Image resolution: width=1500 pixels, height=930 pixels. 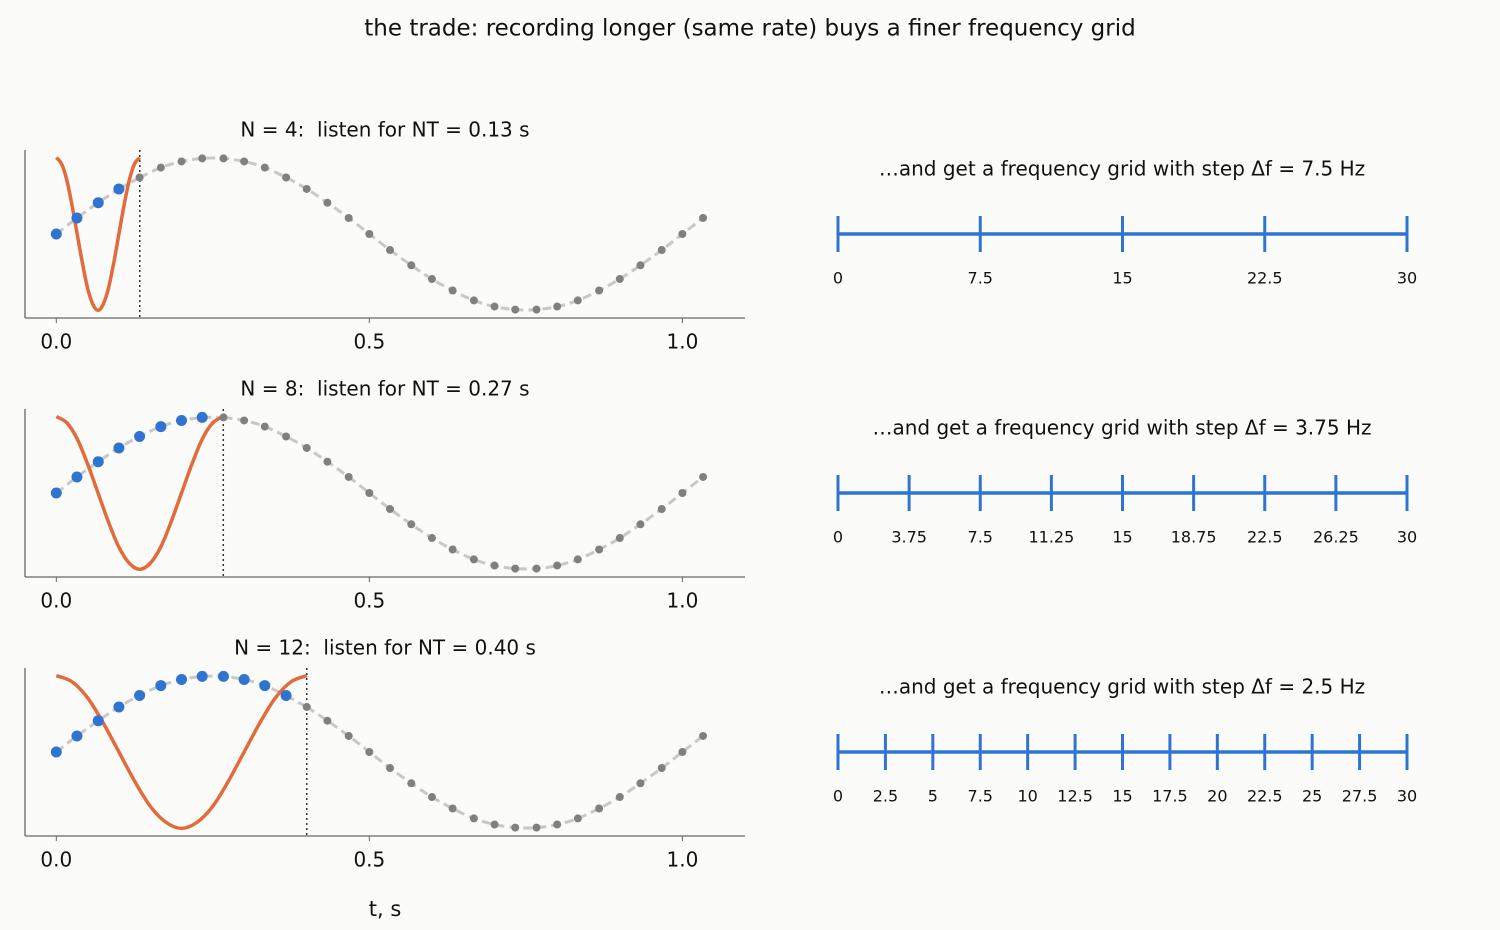 What do you see at coordinates (384, 130) in the screenshot?
I see `panel-title: N = 4: listen for NT = 0.13 s` at bounding box center [384, 130].